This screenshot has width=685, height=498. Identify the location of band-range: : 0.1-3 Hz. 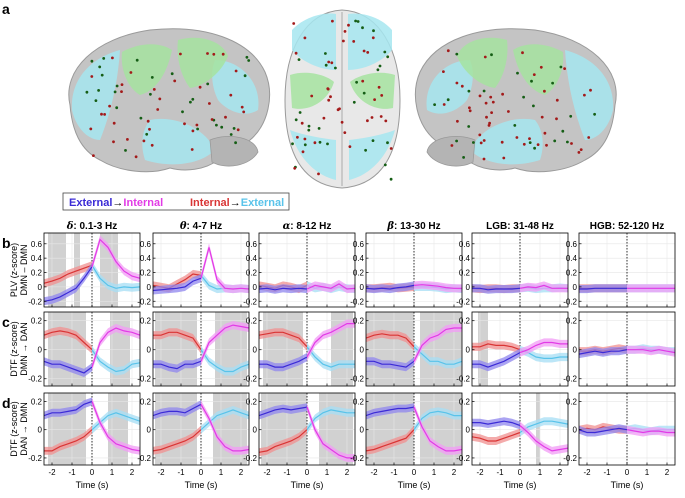
(95, 226).